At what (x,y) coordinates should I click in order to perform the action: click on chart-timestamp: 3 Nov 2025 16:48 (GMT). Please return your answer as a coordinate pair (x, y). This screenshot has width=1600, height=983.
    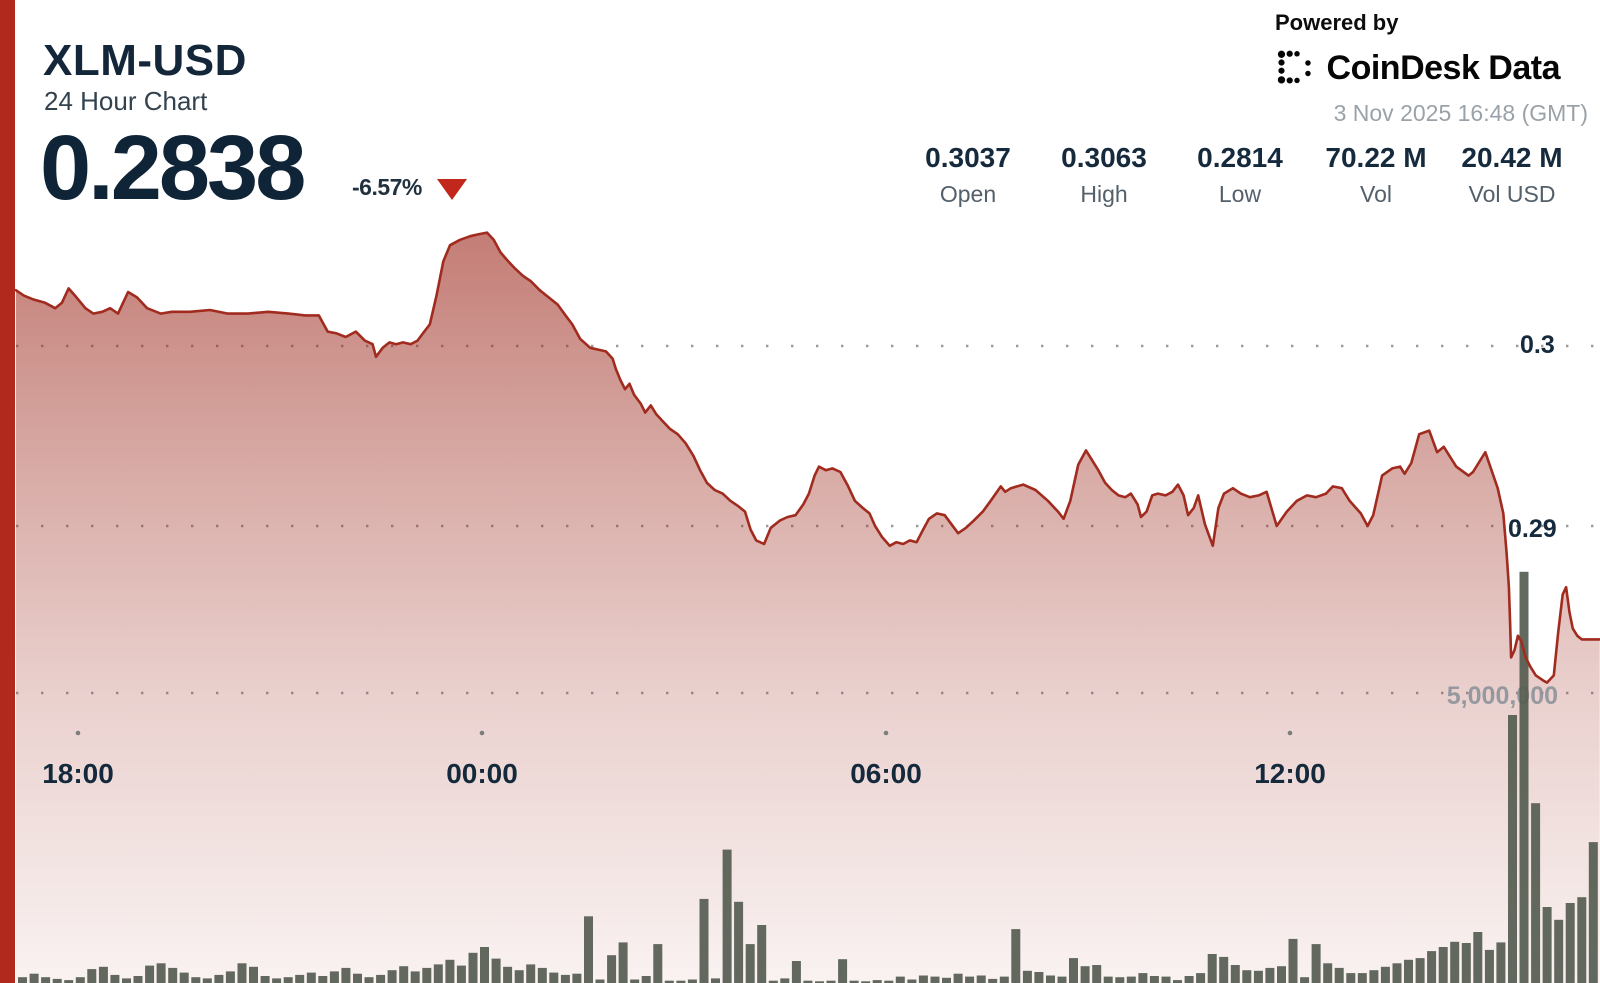
    Looking at the image, I should click on (1460, 113).